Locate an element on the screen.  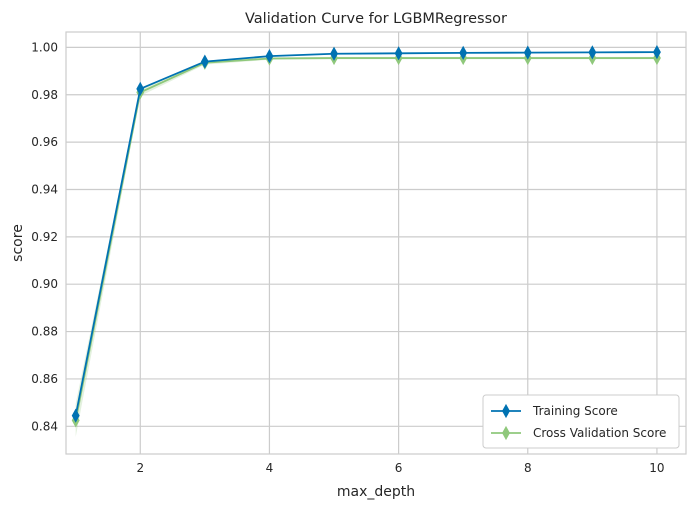
legend-box is located at coordinates (581, 421).